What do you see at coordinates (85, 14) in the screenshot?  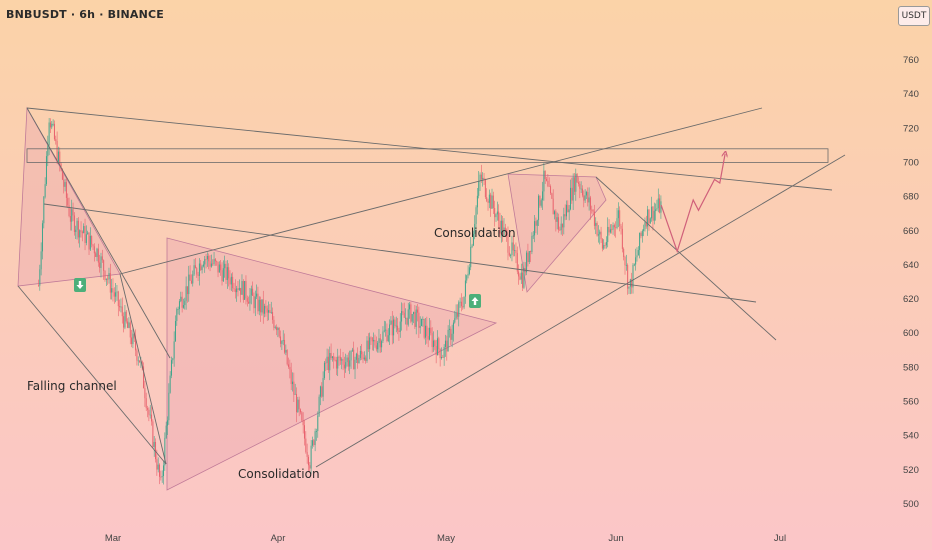 I see `symbol-title: BNBUSDT · 6h · BINANCE` at bounding box center [85, 14].